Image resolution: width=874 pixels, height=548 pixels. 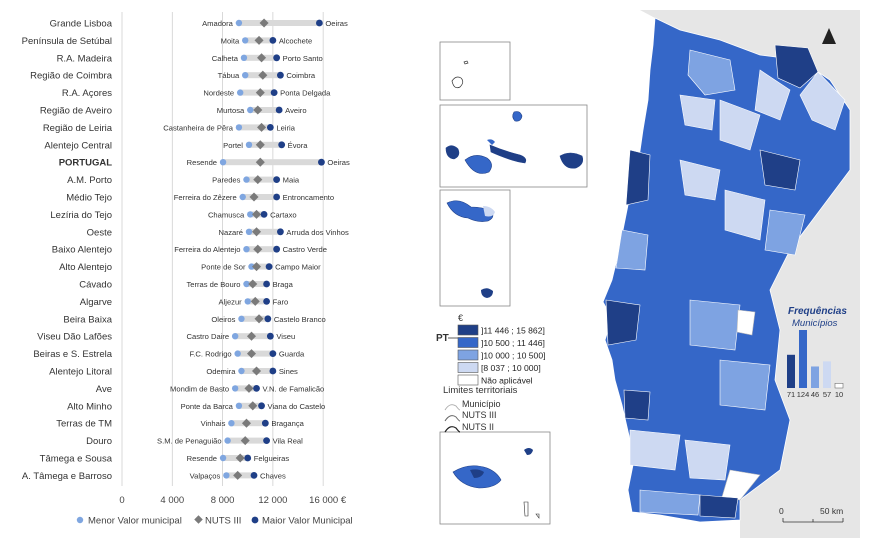 I want to click on map-patch-mid-algarve, so click(x=670, y=502).